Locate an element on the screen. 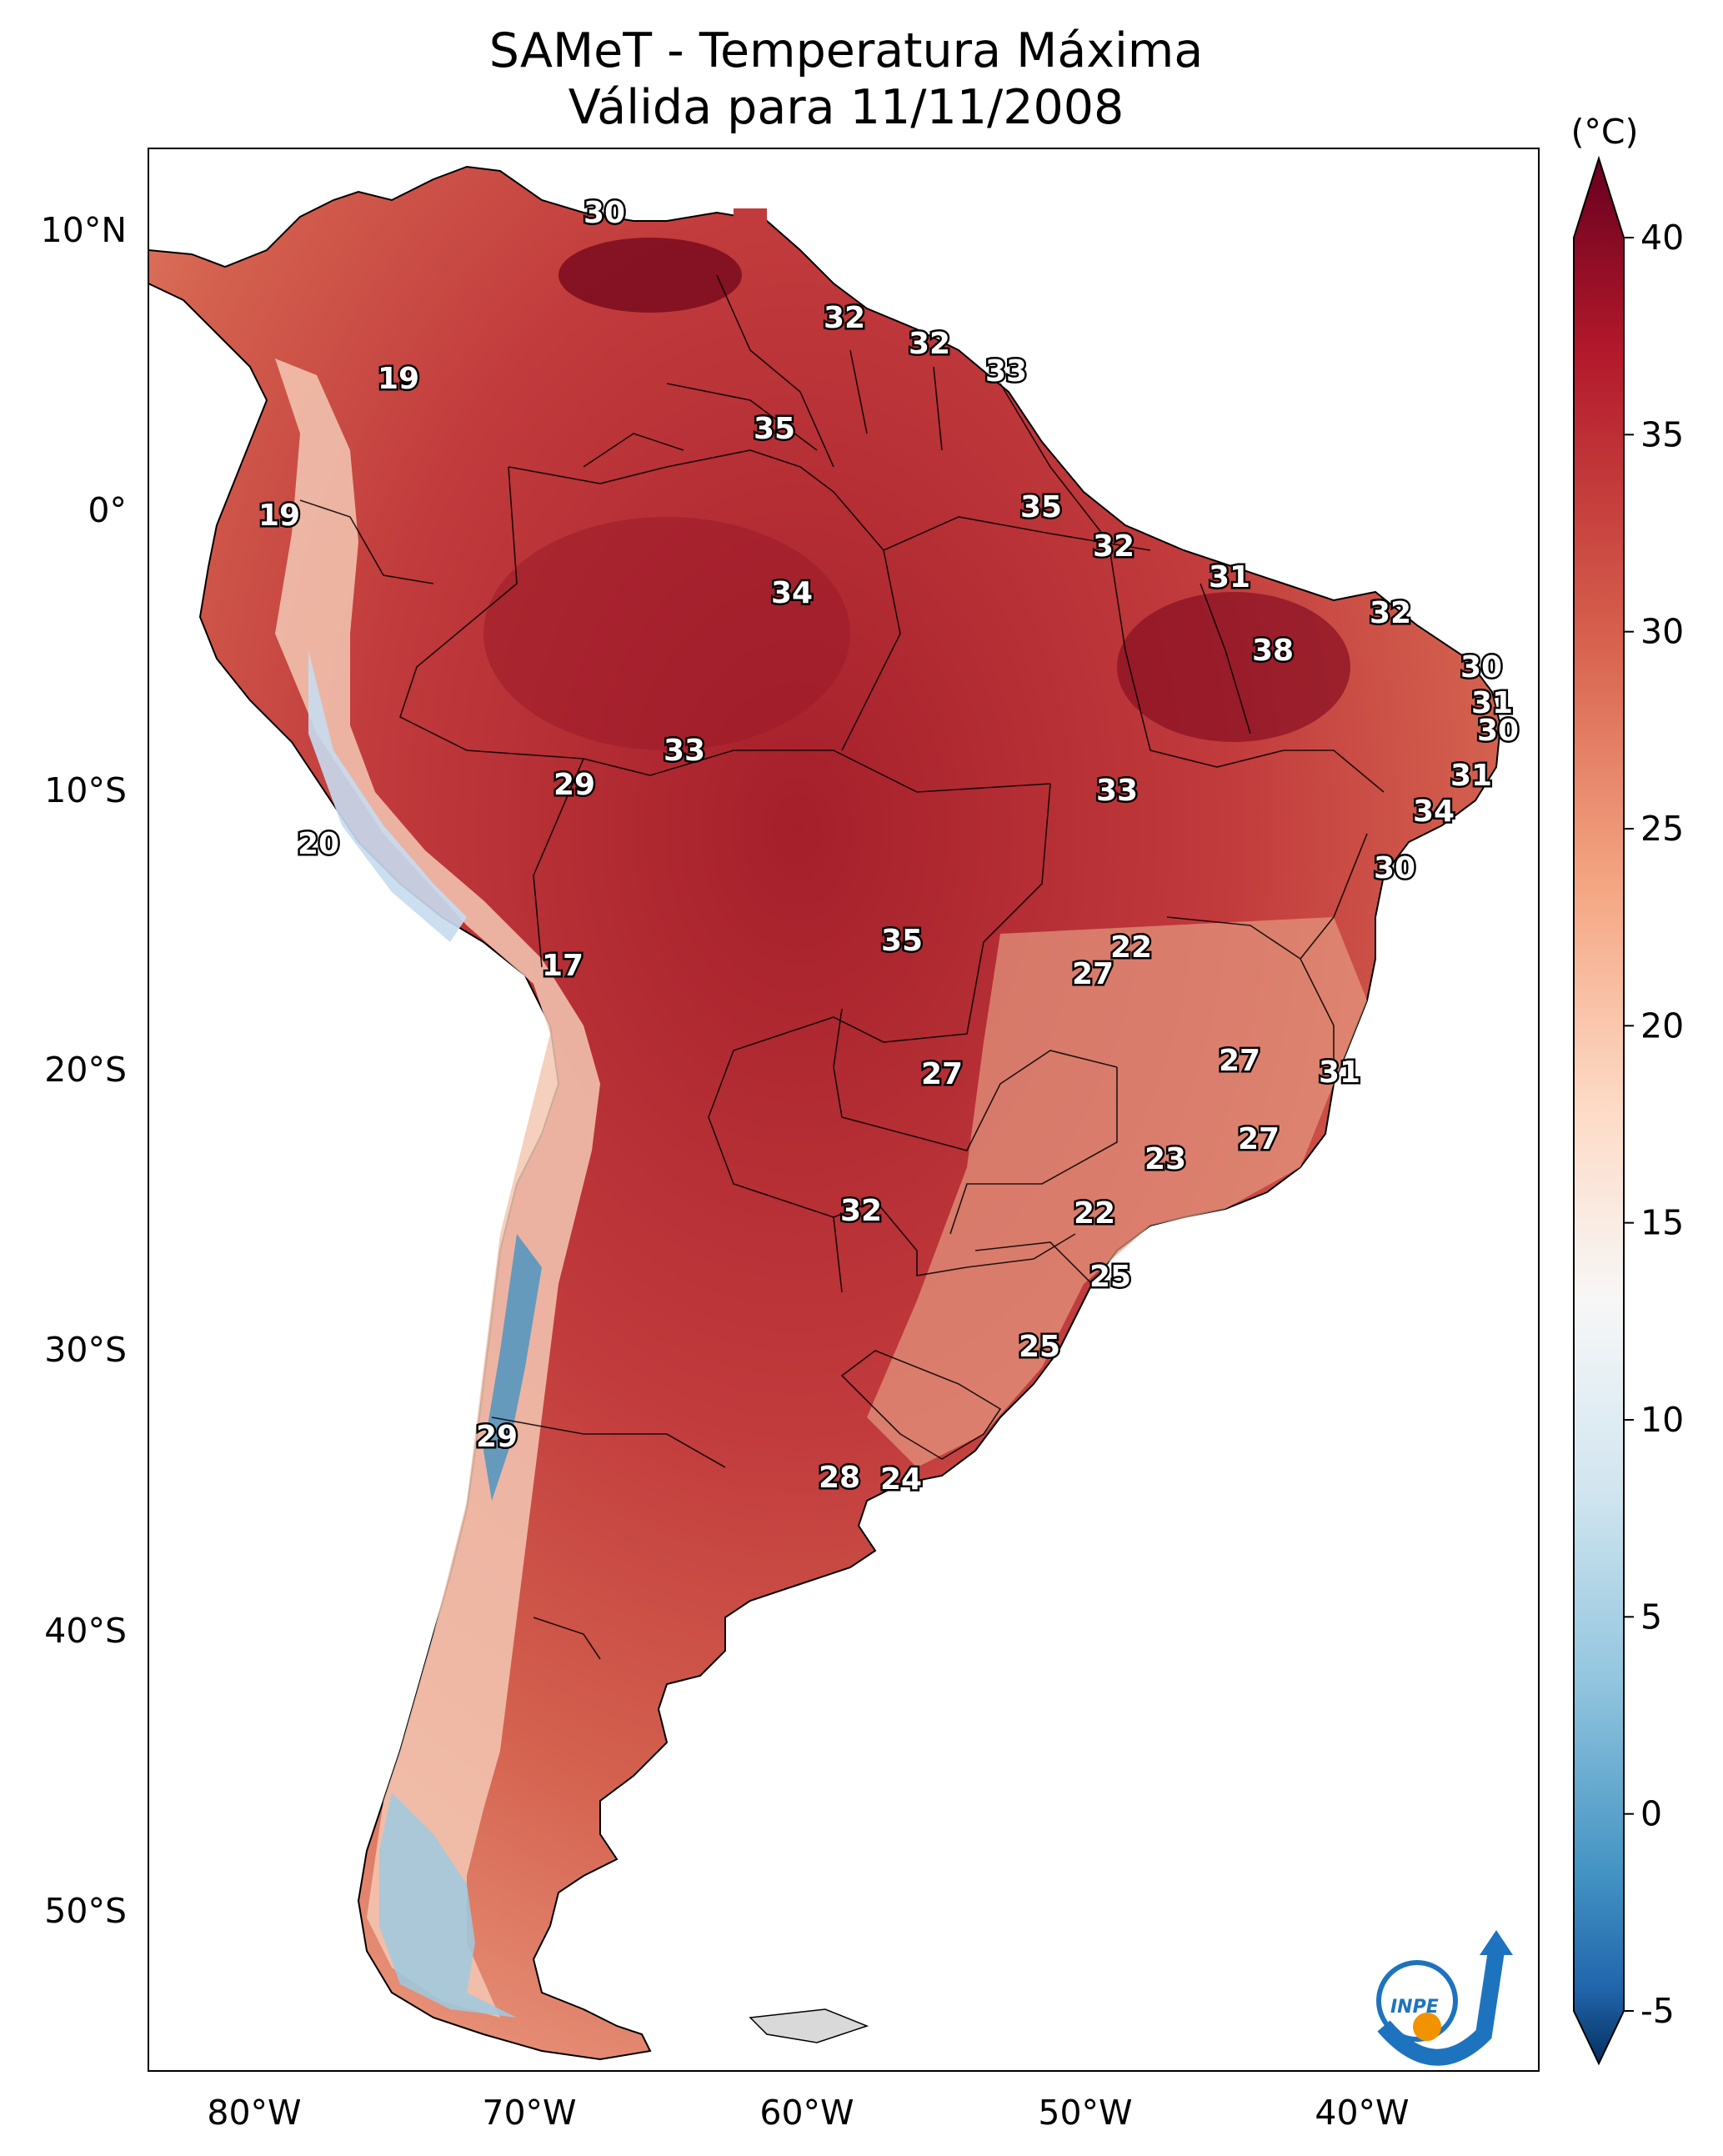 The image size is (1723, 2156). colorbar-tick-label: 40 is located at coordinates (1662, 238).